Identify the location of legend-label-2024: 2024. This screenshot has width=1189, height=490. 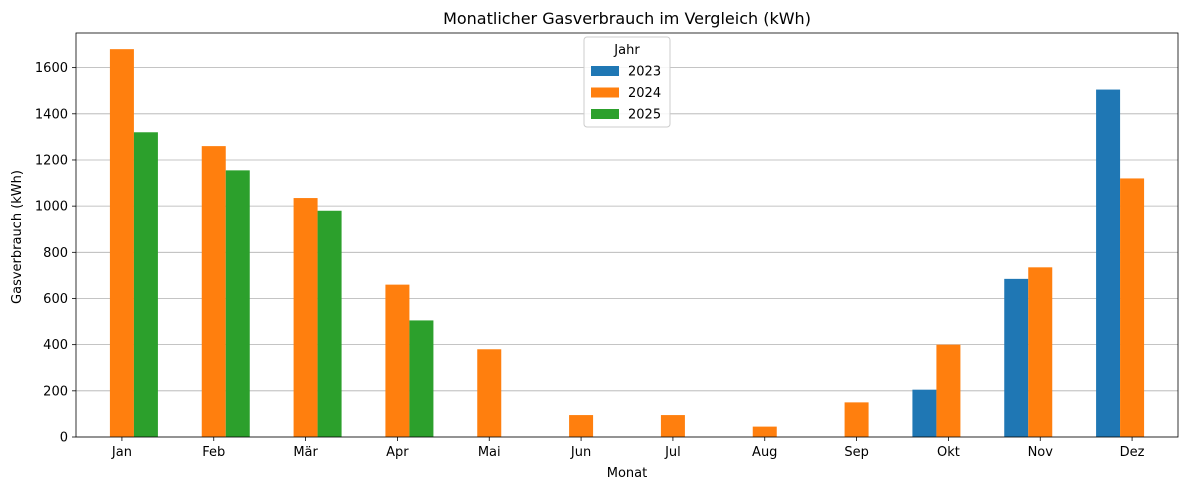
(644, 93).